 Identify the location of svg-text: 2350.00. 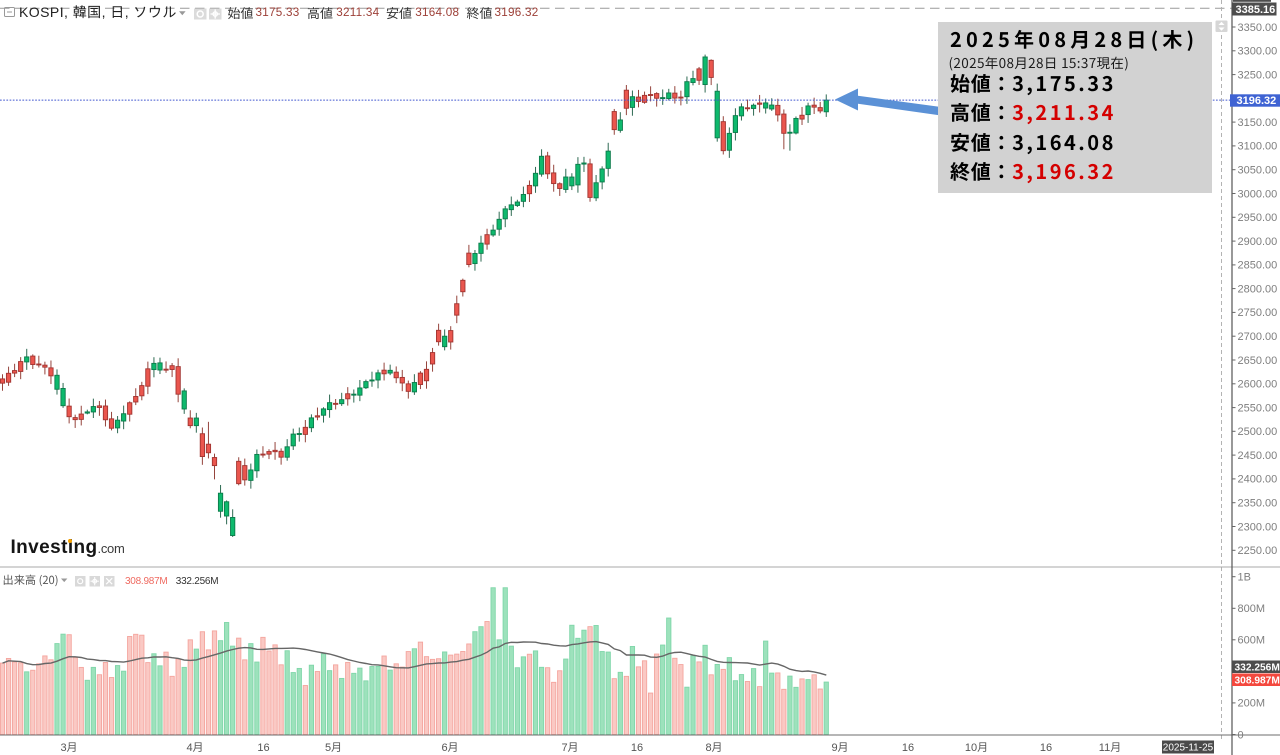
(1258, 504).